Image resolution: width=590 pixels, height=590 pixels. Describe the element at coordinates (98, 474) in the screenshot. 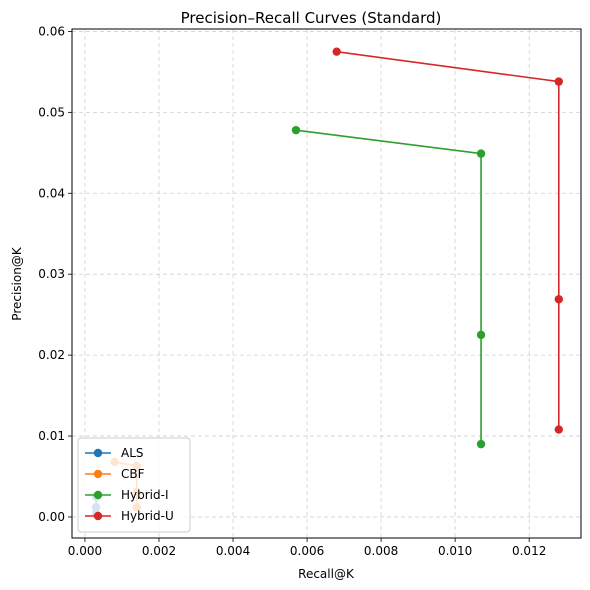

I see `legend-swatch-marker-cbf` at that location.